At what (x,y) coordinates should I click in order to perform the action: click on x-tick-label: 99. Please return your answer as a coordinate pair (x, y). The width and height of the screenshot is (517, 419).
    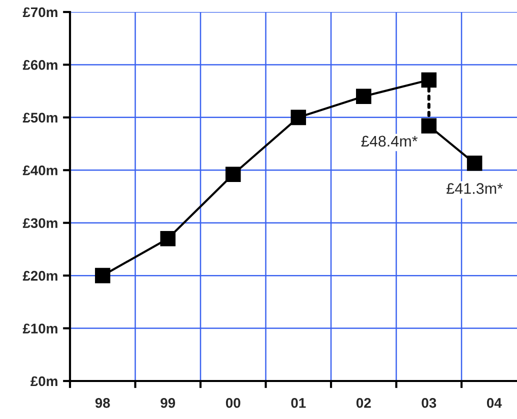
    Looking at the image, I should click on (168, 403).